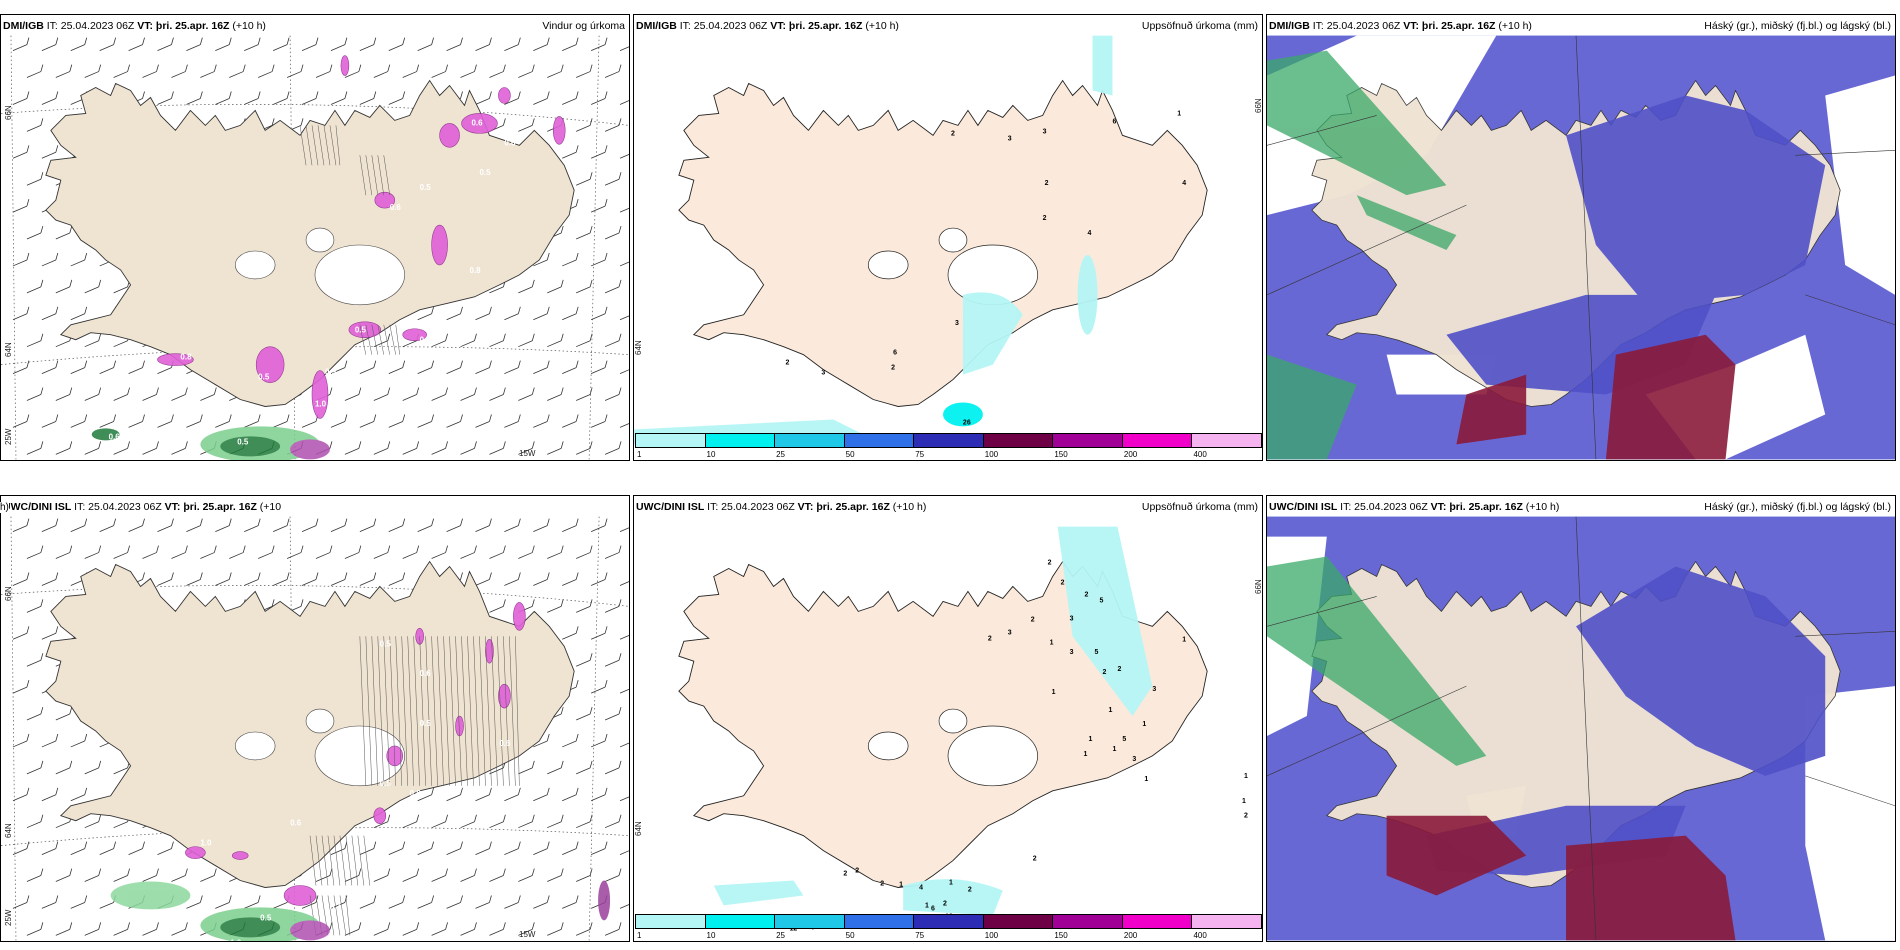 This screenshot has height=950, width=1900. I want to click on hatch-regions, so click(414, 786).